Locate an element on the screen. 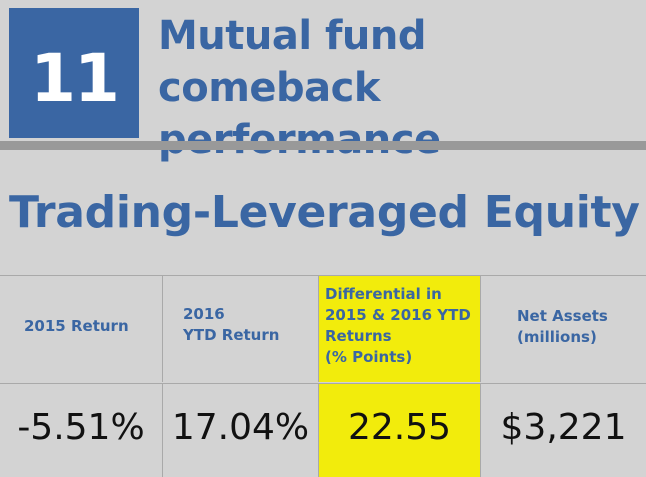 The image size is (646, 477). column-header: 2016 YTD Return is located at coordinates (231, 324).